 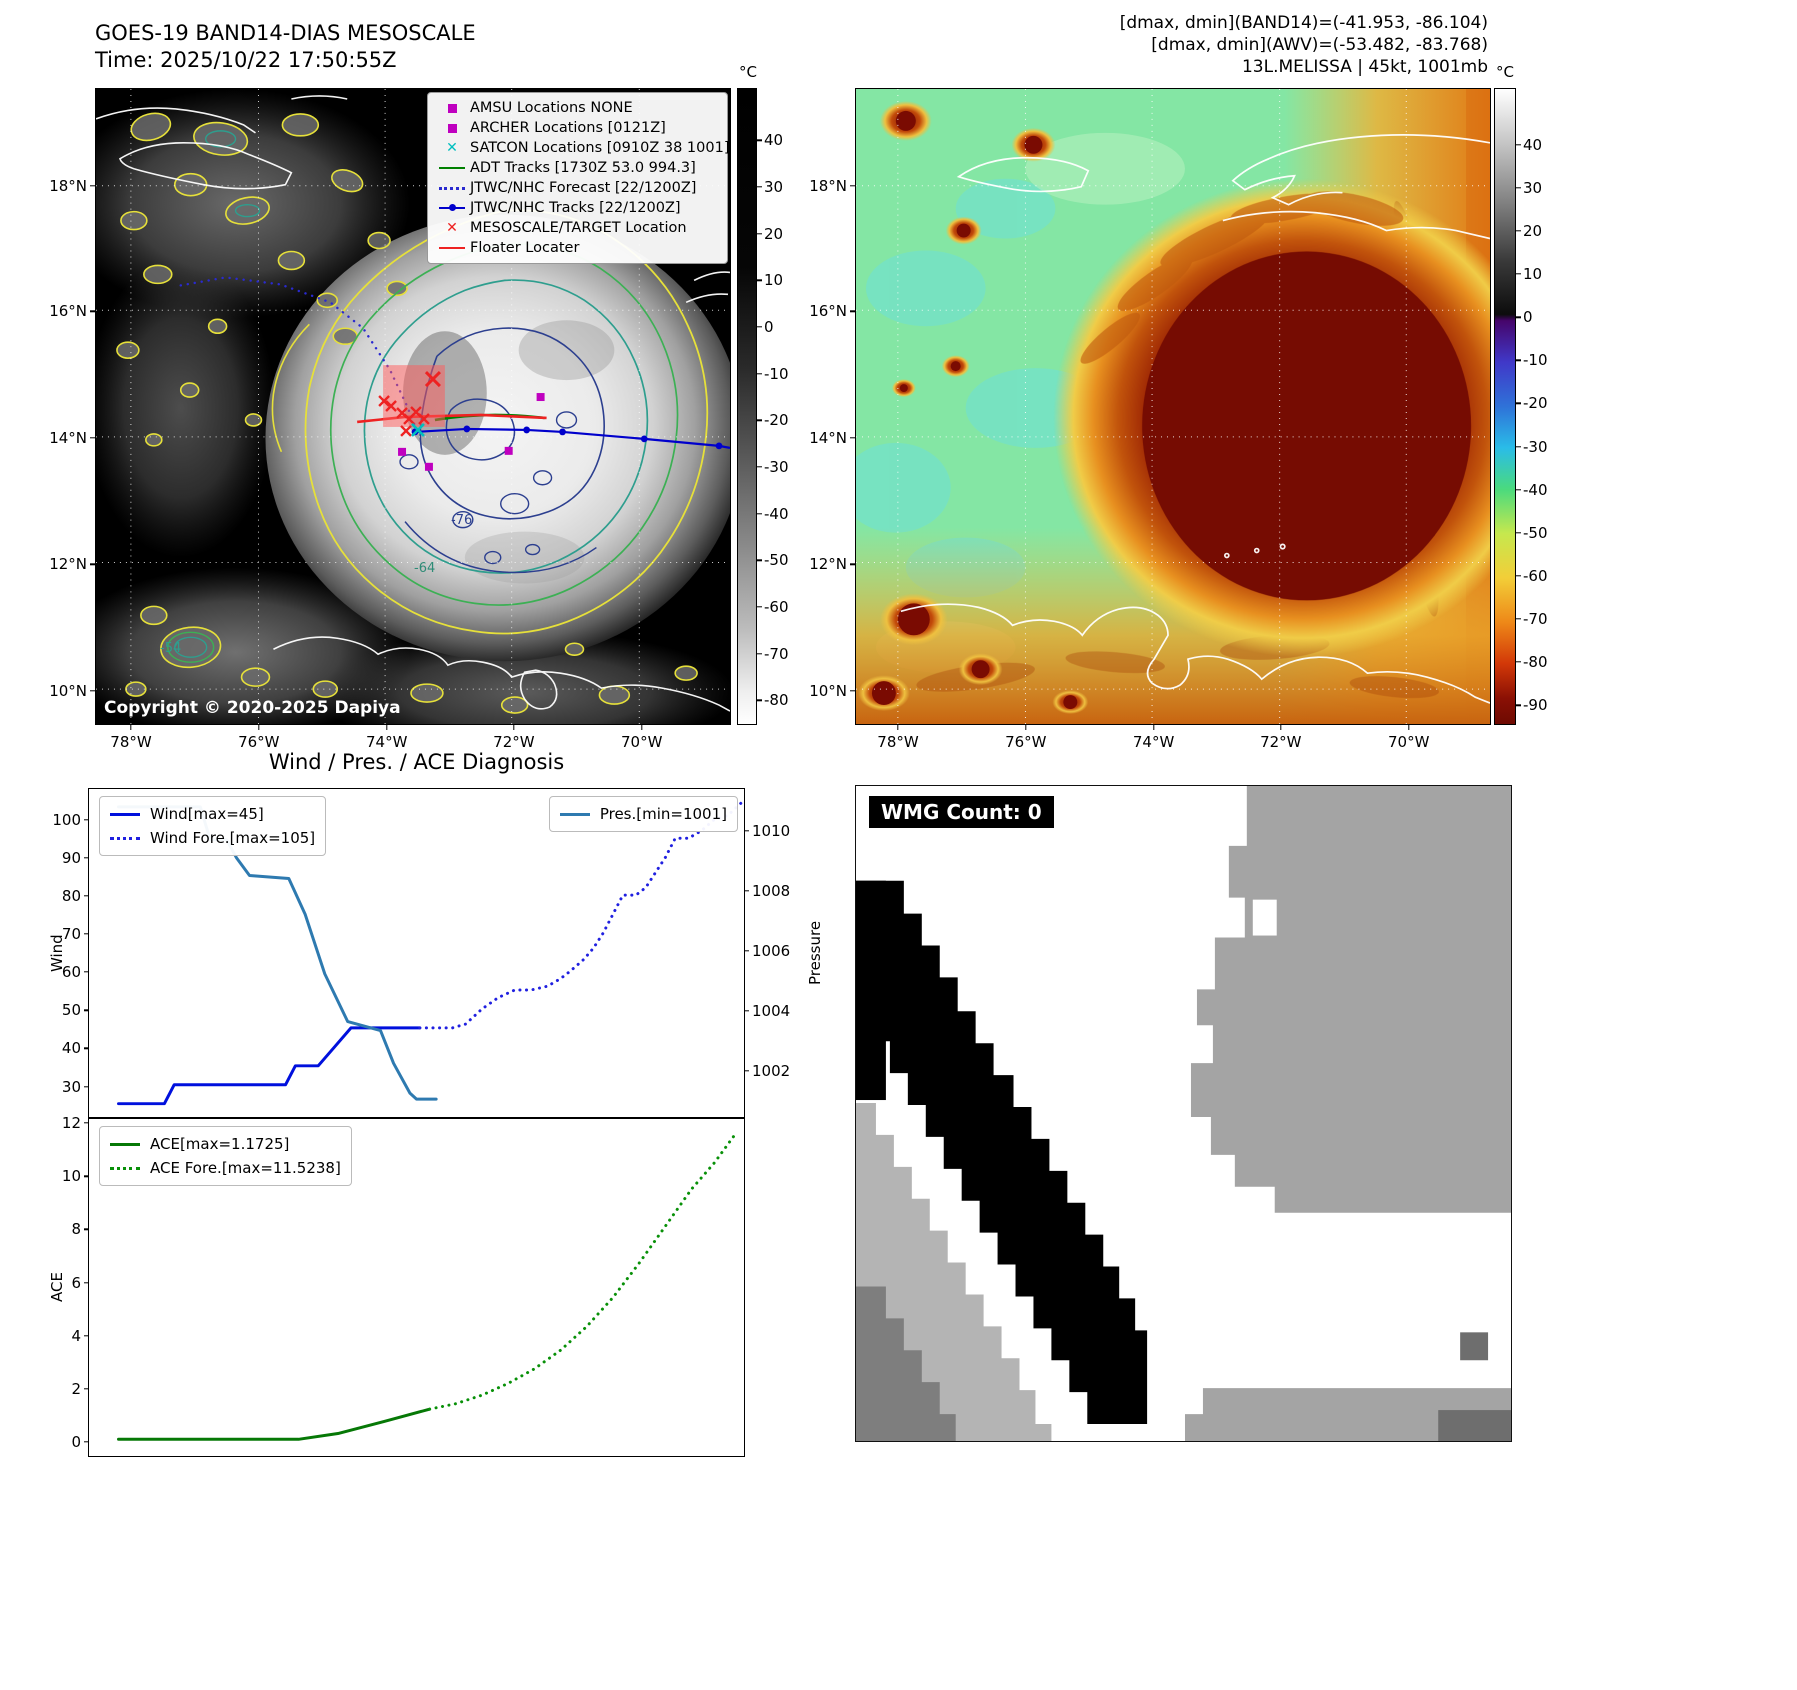 I want to click on red-x-icon: ✕, so click(x=452, y=228).